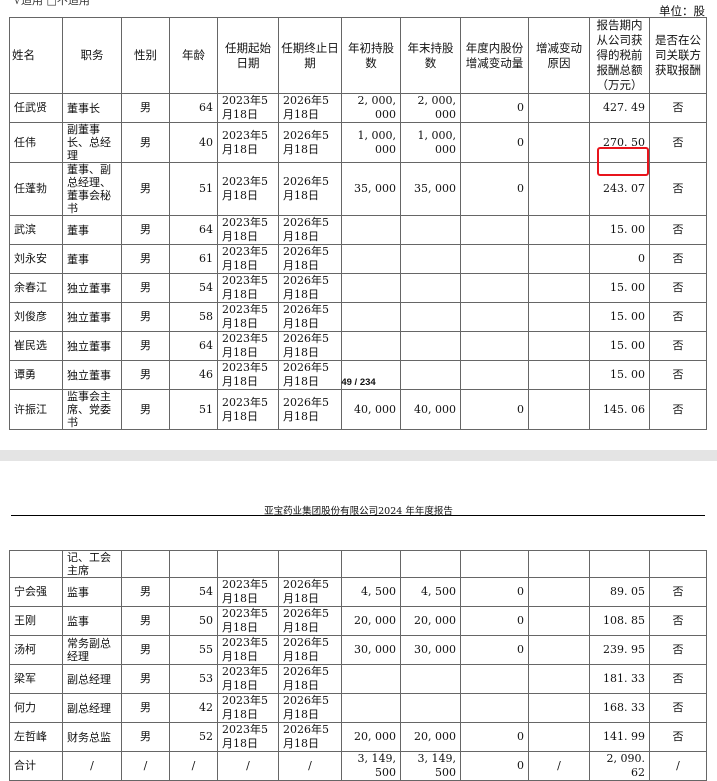 This screenshot has width=717, height=781. I want to click on header-related-party-pay: 是否在公司关联方获取报酬, so click(678, 55).